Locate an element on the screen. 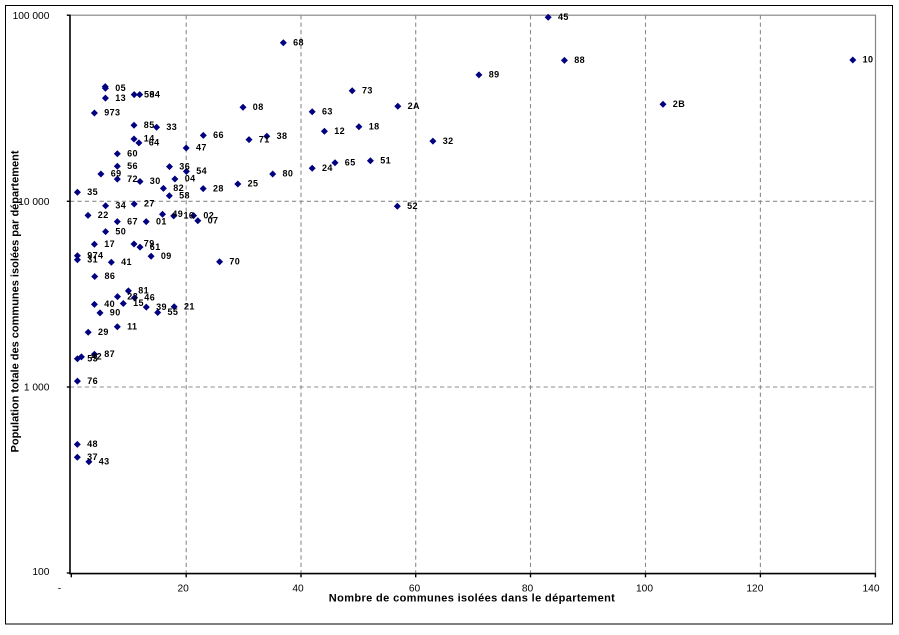  svg-text: 58 is located at coordinates (184, 195).